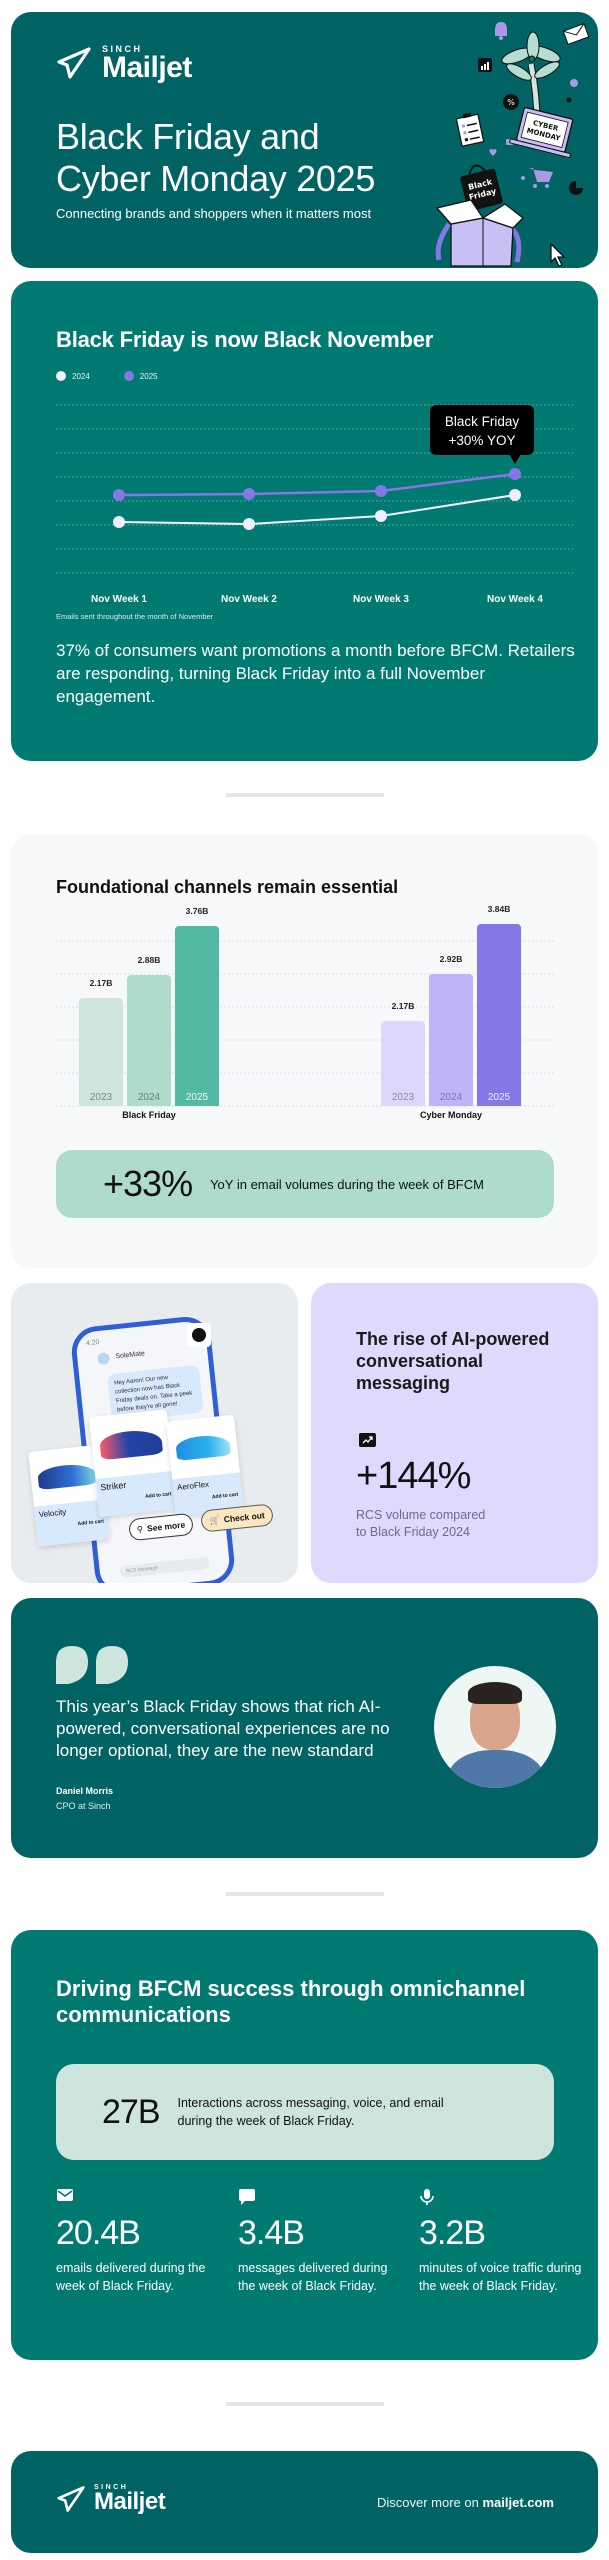 The image size is (609, 2560). Describe the element at coordinates (148, 376) in the screenshot. I see `legend-label: 2025` at that location.